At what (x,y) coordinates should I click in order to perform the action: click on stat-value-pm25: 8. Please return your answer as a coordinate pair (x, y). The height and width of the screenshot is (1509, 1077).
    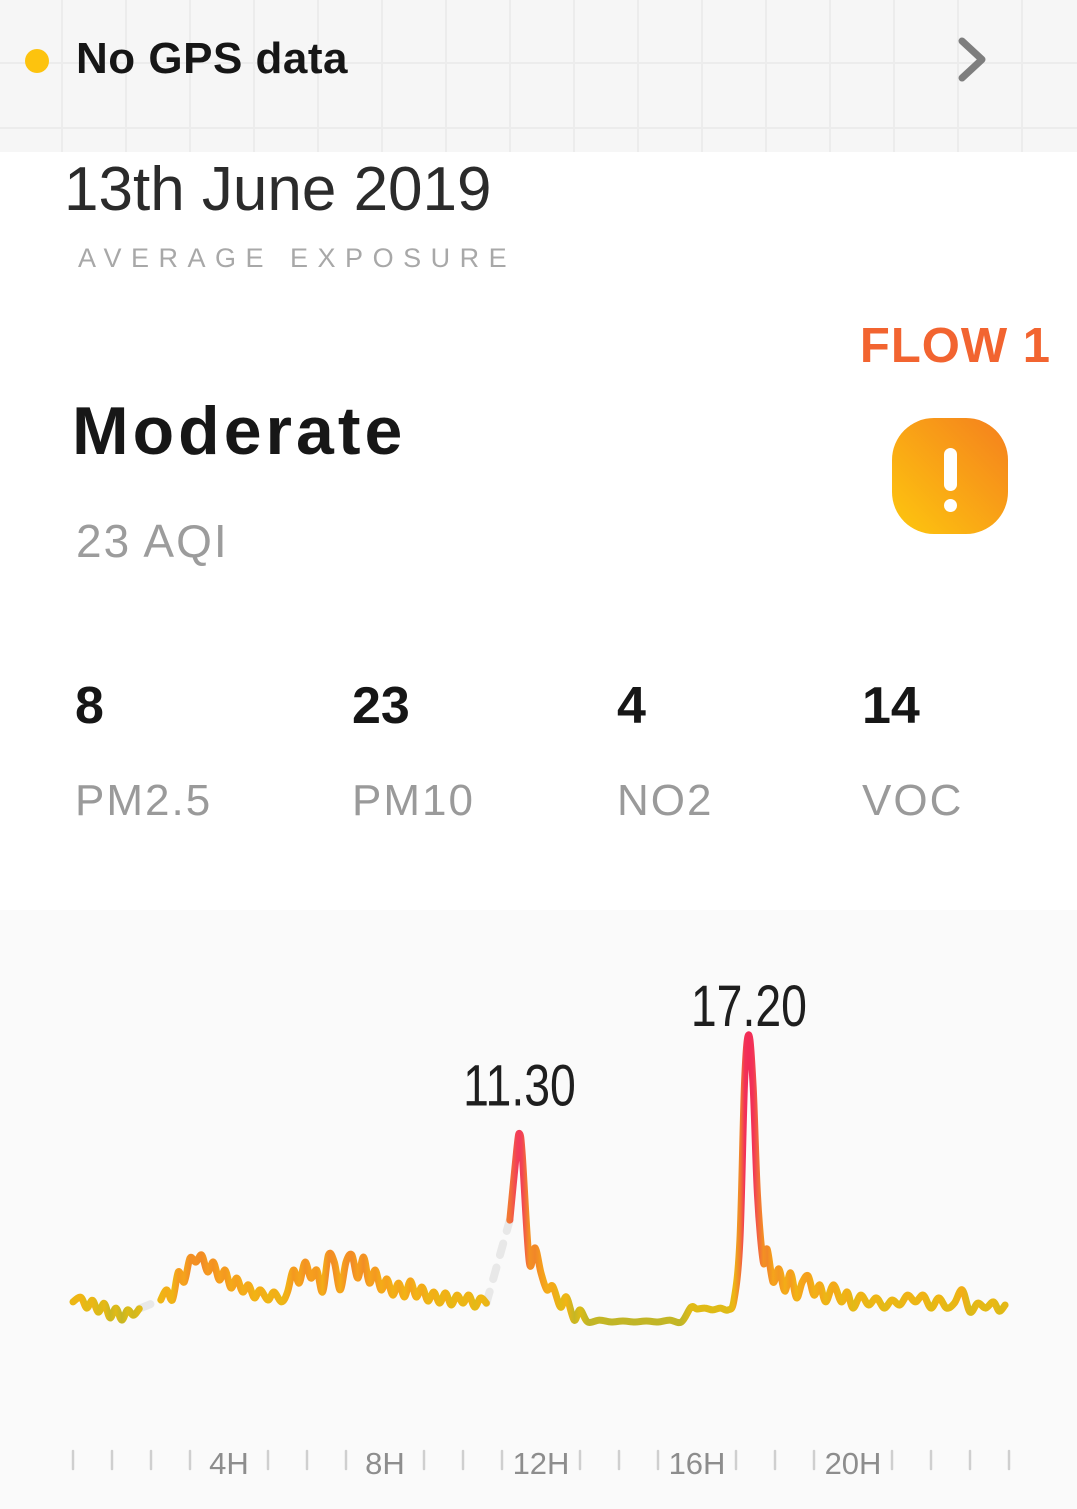
    Looking at the image, I should click on (89, 706).